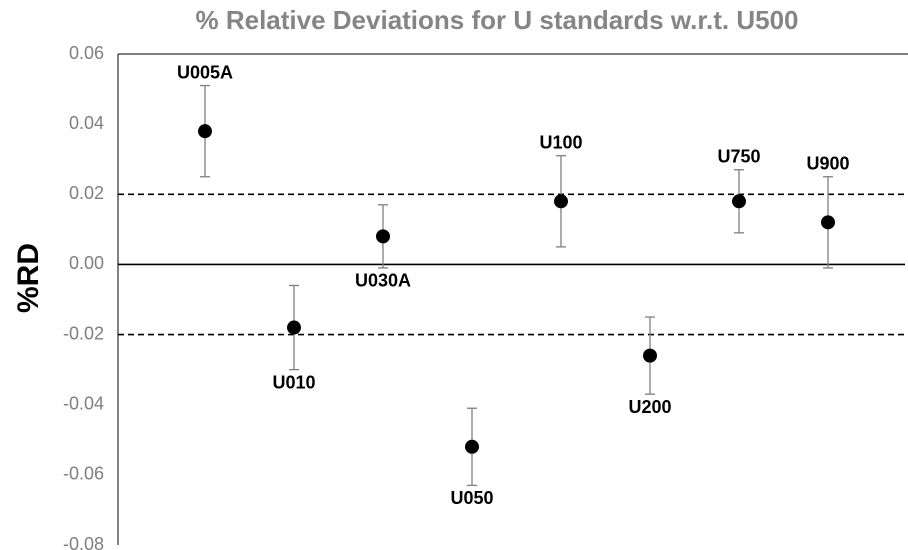 This screenshot has width=908, height=550. What do you see at coordinates (205, 72) in the screenshot?
I see `point-label: U005A` at bounding box center [205, 72].